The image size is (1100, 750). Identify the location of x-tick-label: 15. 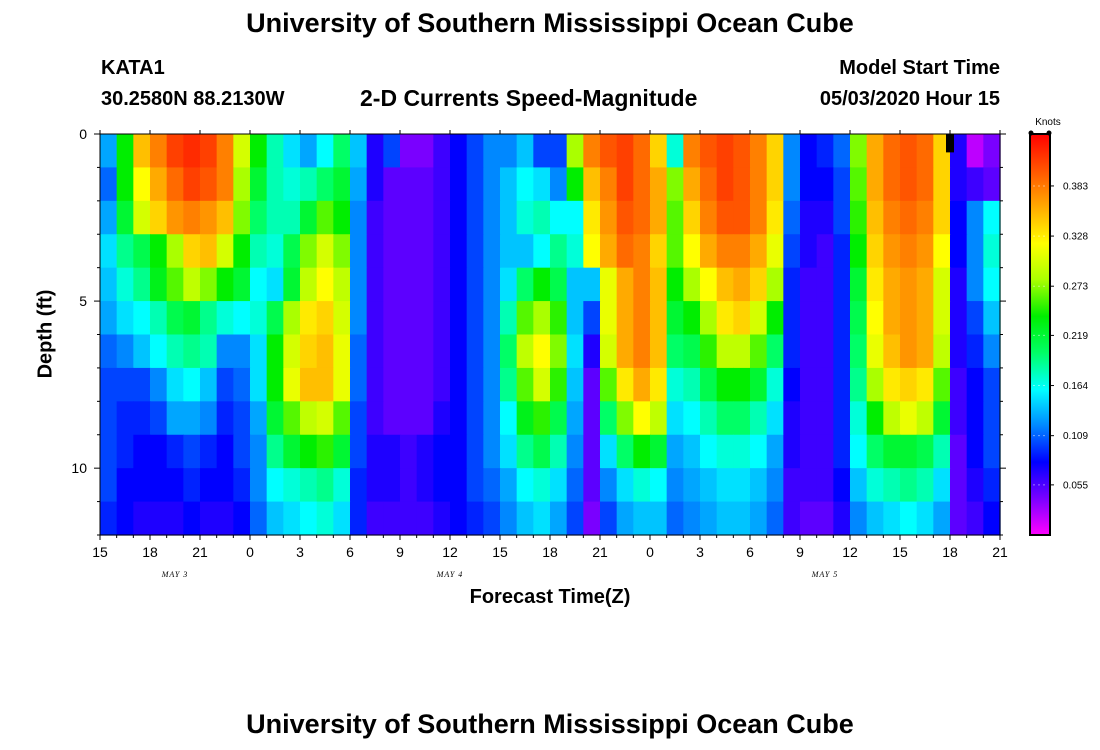
(100, 552).